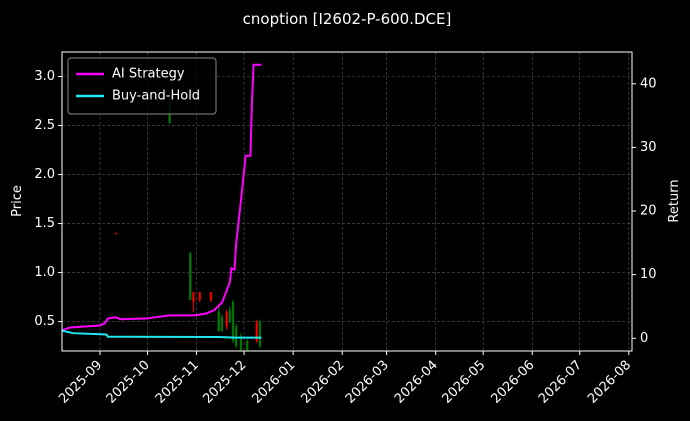  What do you see at coordinates (44, 174) in the screenshot?
I see `y-tick-label: 2.0` at bounding box center [44, 174].